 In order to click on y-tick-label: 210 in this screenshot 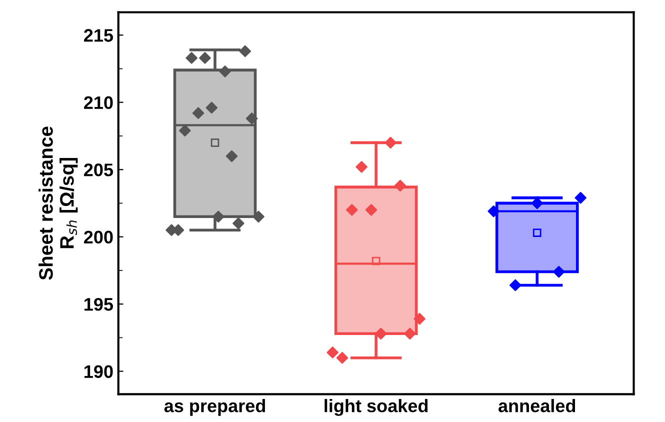, I will do `click(98, 103)`.